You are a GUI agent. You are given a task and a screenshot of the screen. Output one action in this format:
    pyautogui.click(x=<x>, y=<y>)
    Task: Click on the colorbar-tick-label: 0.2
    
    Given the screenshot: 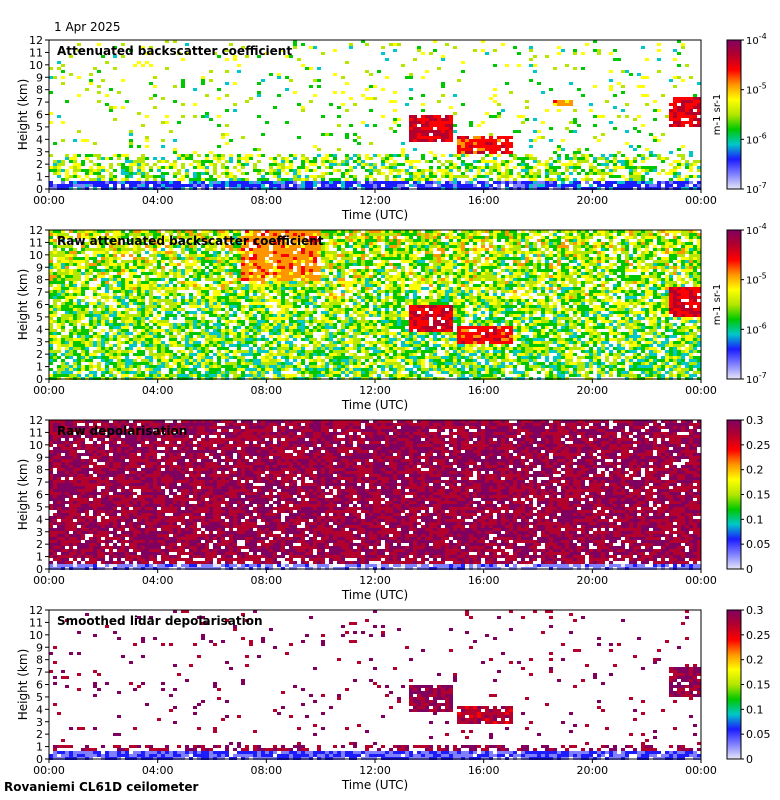 What is the action you would take?
    pyautogui.click(x=755, y=470)
    